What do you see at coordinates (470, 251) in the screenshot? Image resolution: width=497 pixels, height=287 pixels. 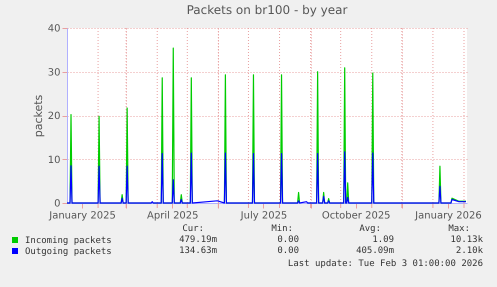 I see `text: 2.10k` at bounding box center [470, 251].